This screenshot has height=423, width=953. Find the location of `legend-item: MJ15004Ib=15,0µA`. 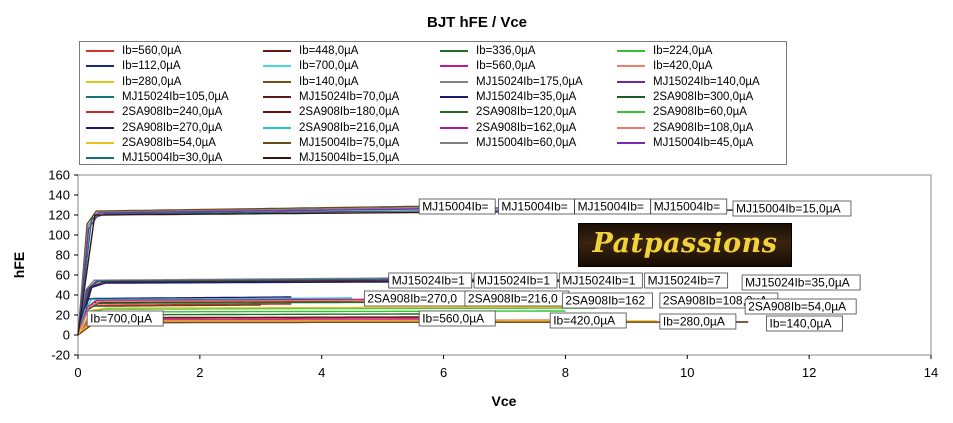

legend-item: MJ15004Ib=15,0µA is located at coordinates (331, 158).